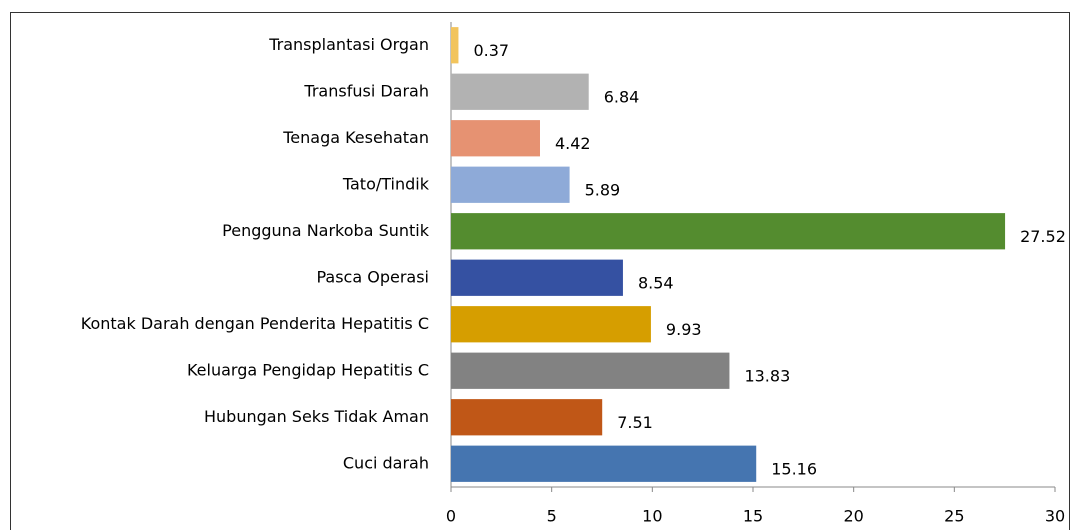 The image size is (1077, 530). Describe the element at coordinates (635, 422) in the screenshot. I see `value-label: 7.51` at that location.